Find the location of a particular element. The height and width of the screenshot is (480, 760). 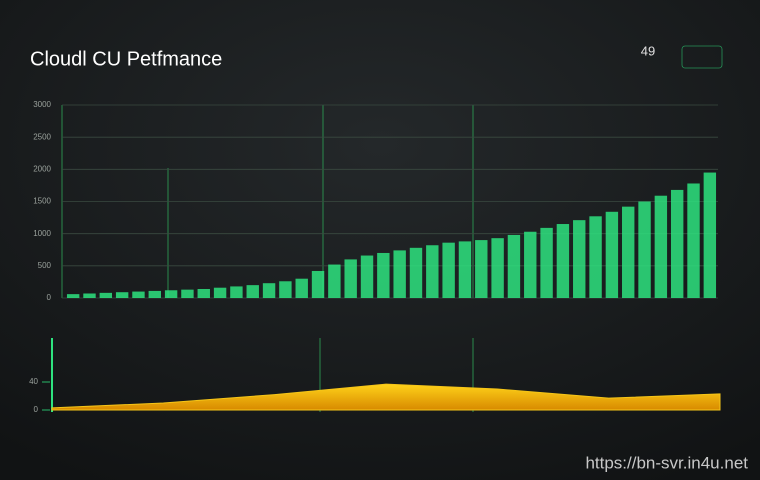

y-tick-label: 2500 is located at coordinates (42, 136).